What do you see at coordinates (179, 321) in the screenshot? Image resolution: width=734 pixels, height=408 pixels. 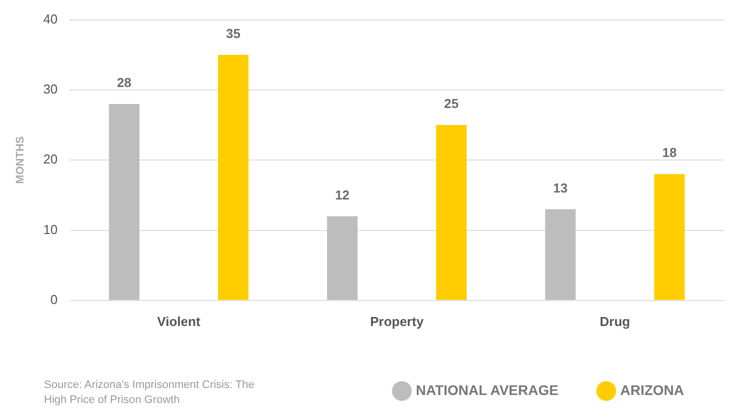 I see `x-tick-label: Violent` at bounding box center [179, 321].